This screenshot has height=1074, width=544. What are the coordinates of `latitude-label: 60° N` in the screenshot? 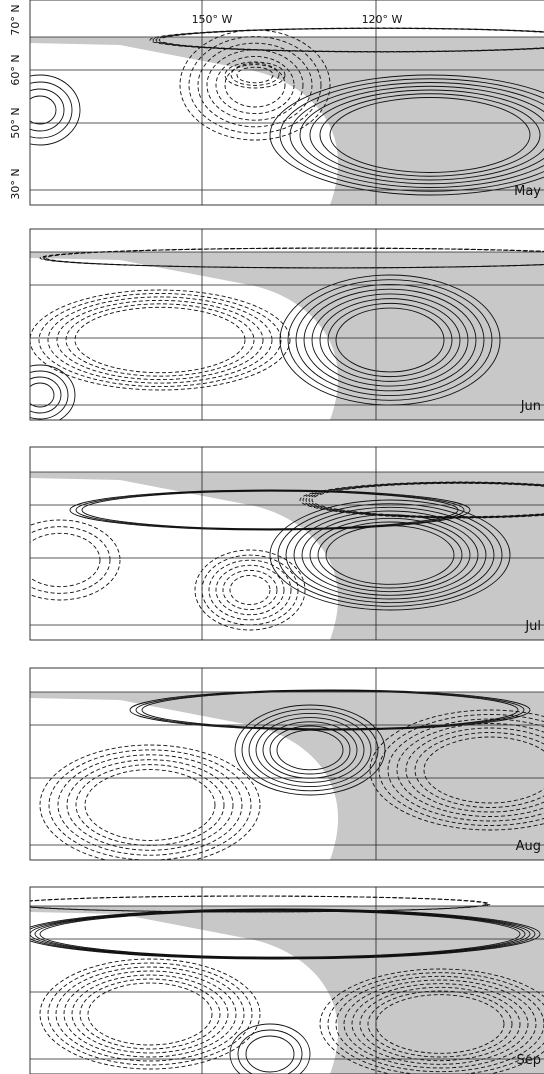 It's located at (15, 69).